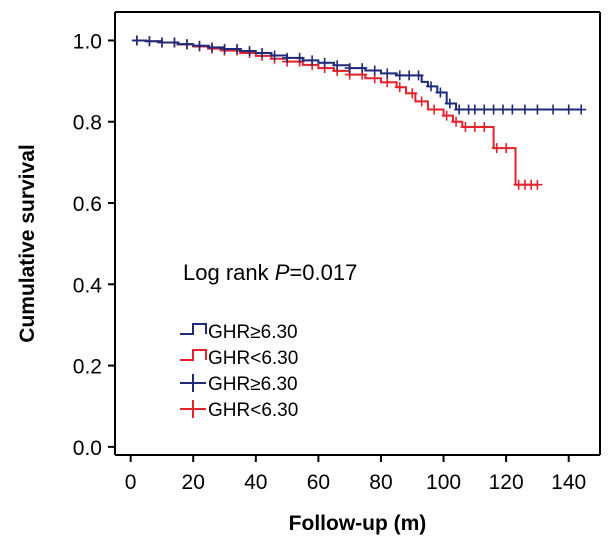 This screenshot has height=541, width=610. Describe the element at coordinates (506, 482) in the screenshot. I see `x-tick-label: 120` at that location.